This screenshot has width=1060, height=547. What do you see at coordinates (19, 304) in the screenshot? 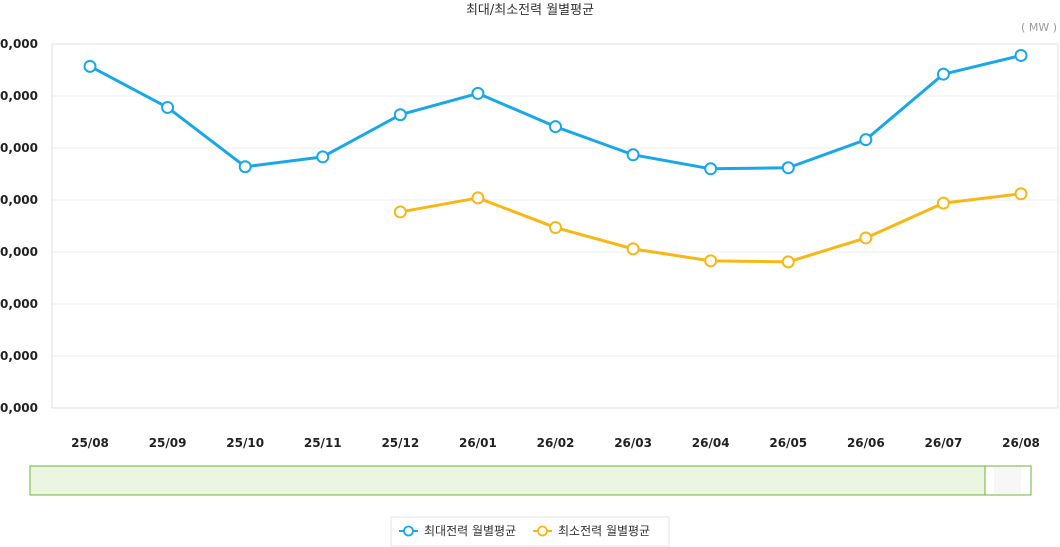
I see `y-tick-label: 40,000` at bounding box center [19, 304].